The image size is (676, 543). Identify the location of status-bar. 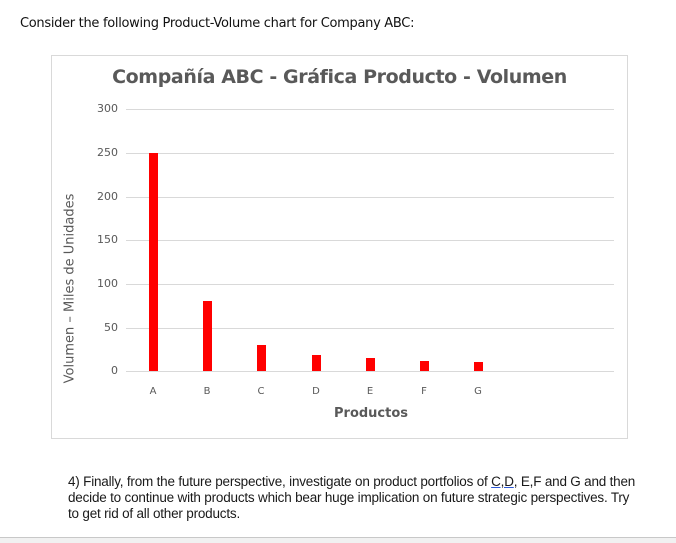
(338, 540).